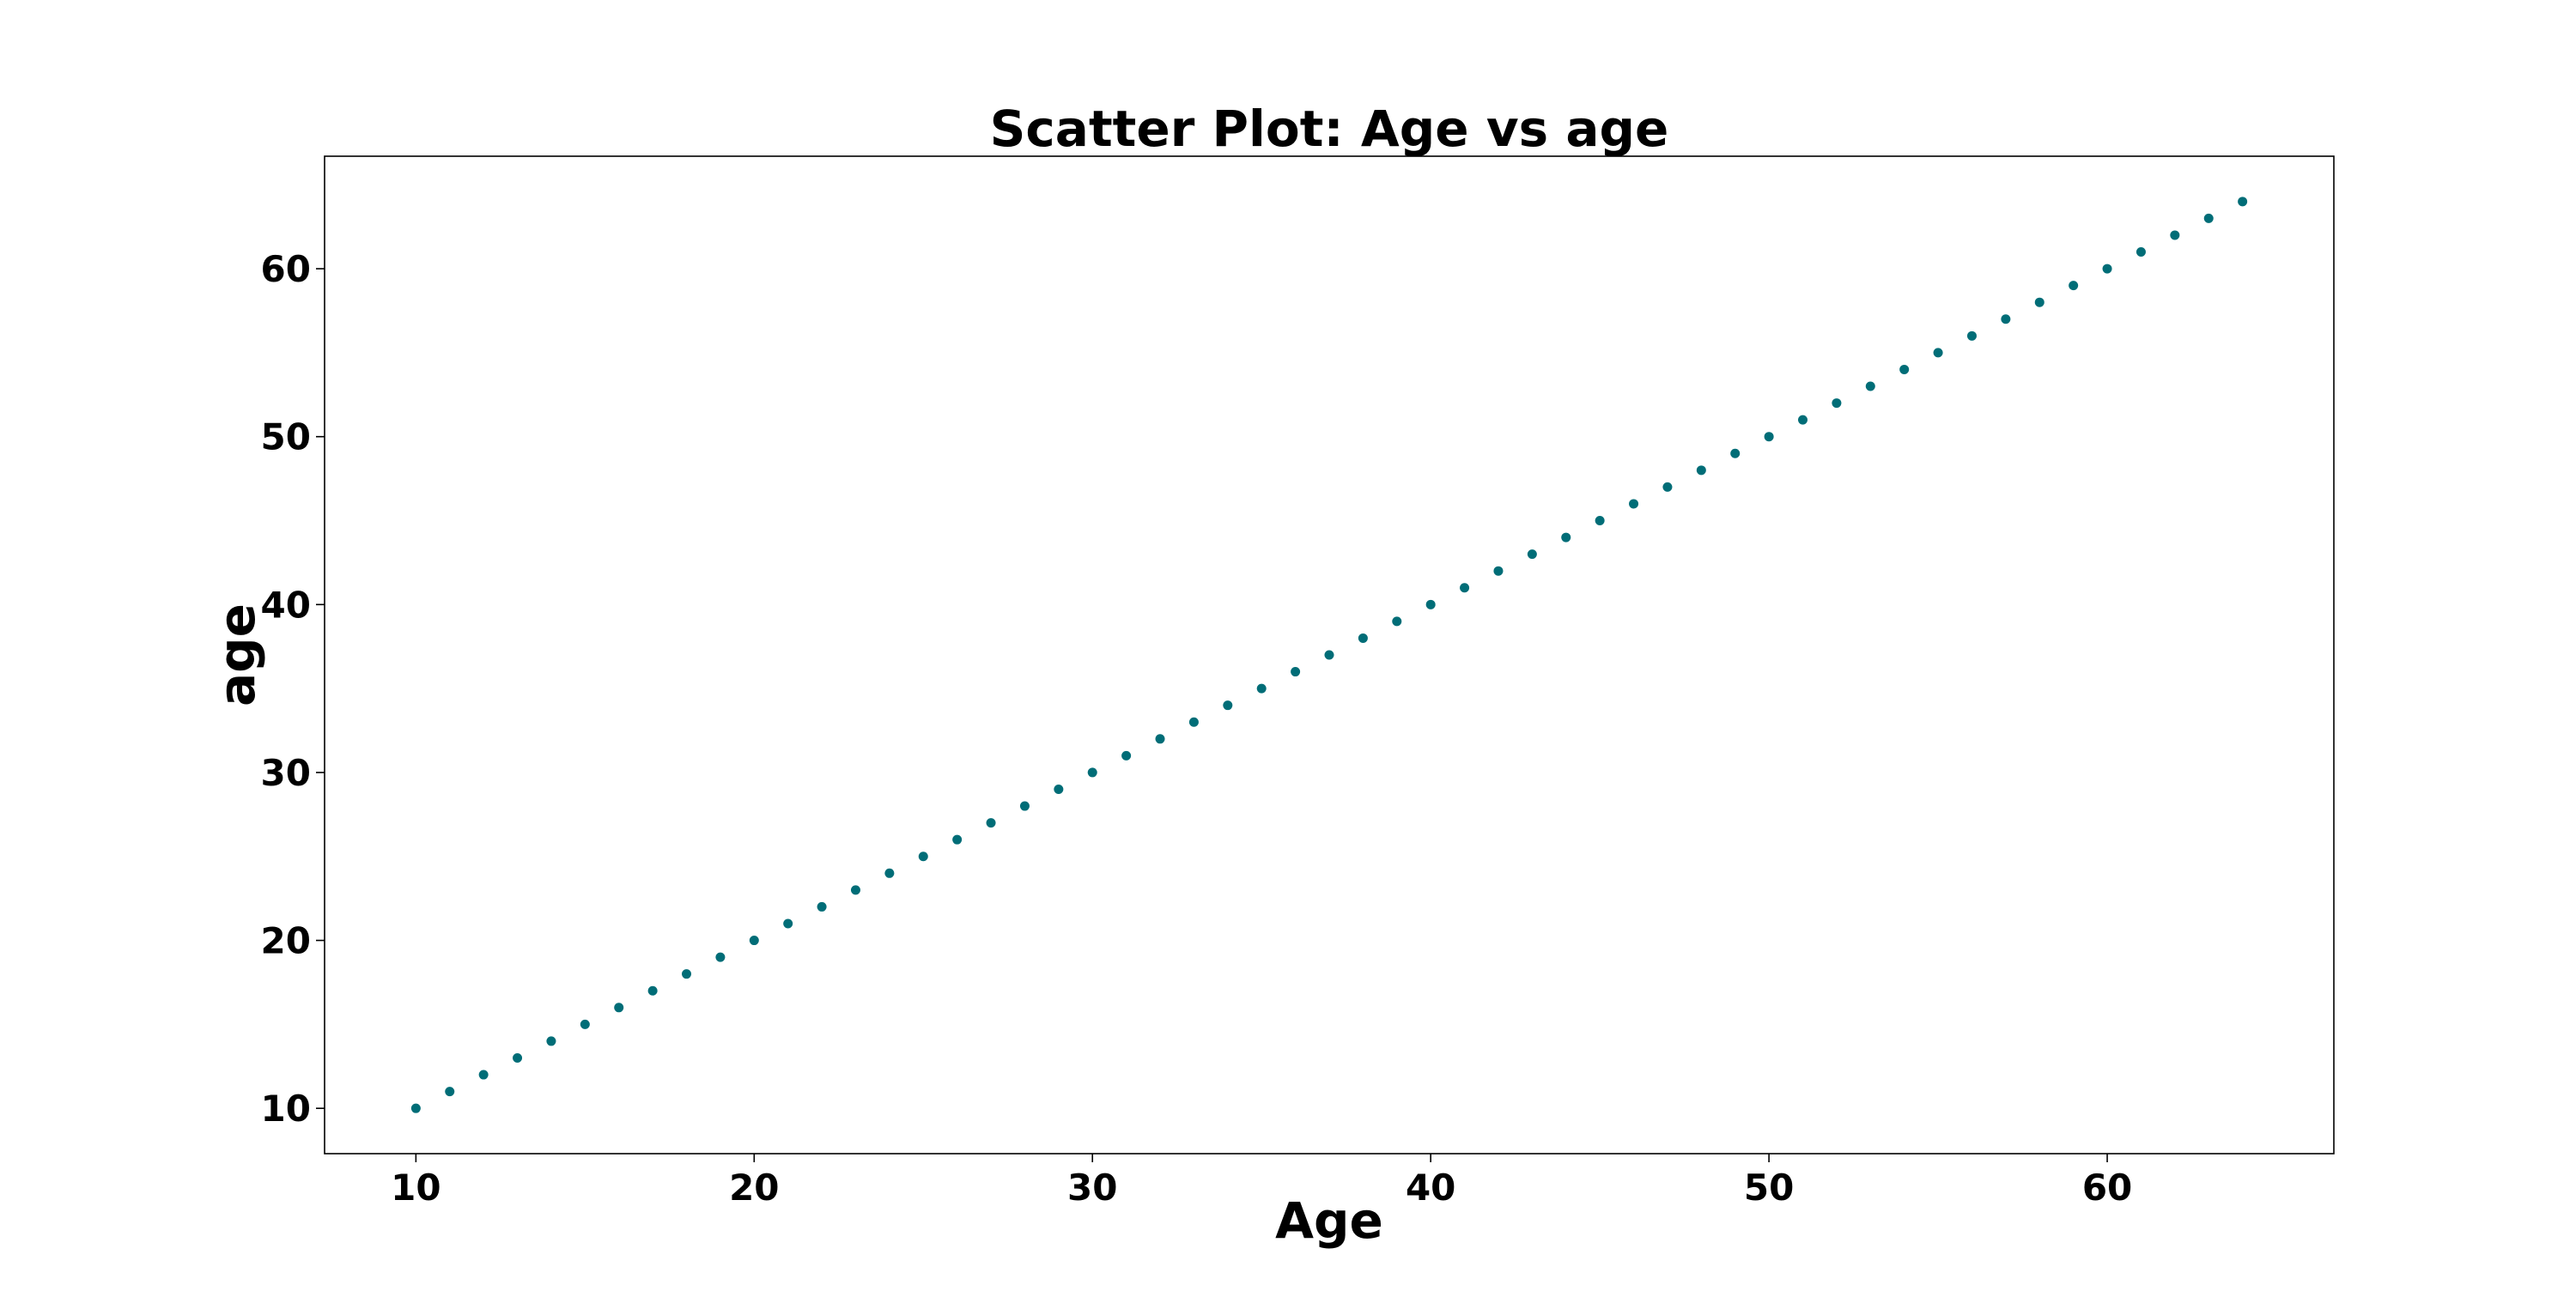 The height and width of the screenshot is (1291, 2576). Describe the element at coordinates (293, 689) in the screenshot. I see `y-axis-ticks: 10 20 30 40 50 60` at that location.